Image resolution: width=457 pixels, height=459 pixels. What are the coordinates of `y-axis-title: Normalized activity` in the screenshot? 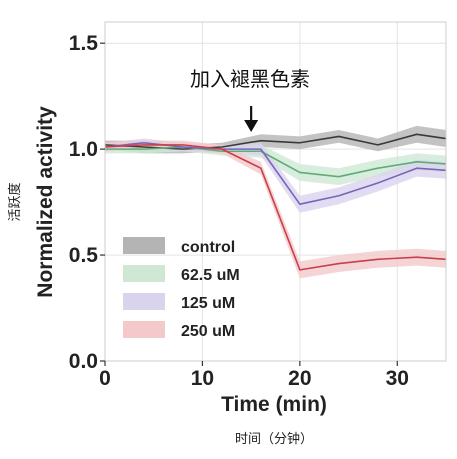 It's located at (45, 202).